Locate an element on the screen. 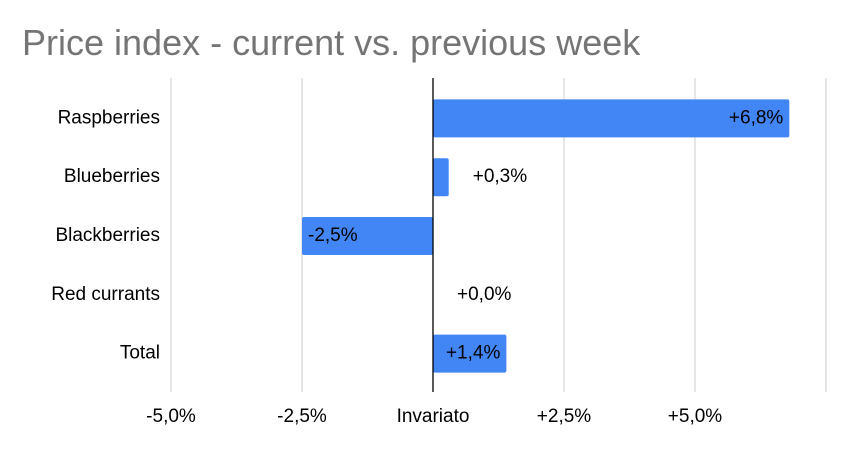  data-label: -2,5% is located at coordinates (333, 235).